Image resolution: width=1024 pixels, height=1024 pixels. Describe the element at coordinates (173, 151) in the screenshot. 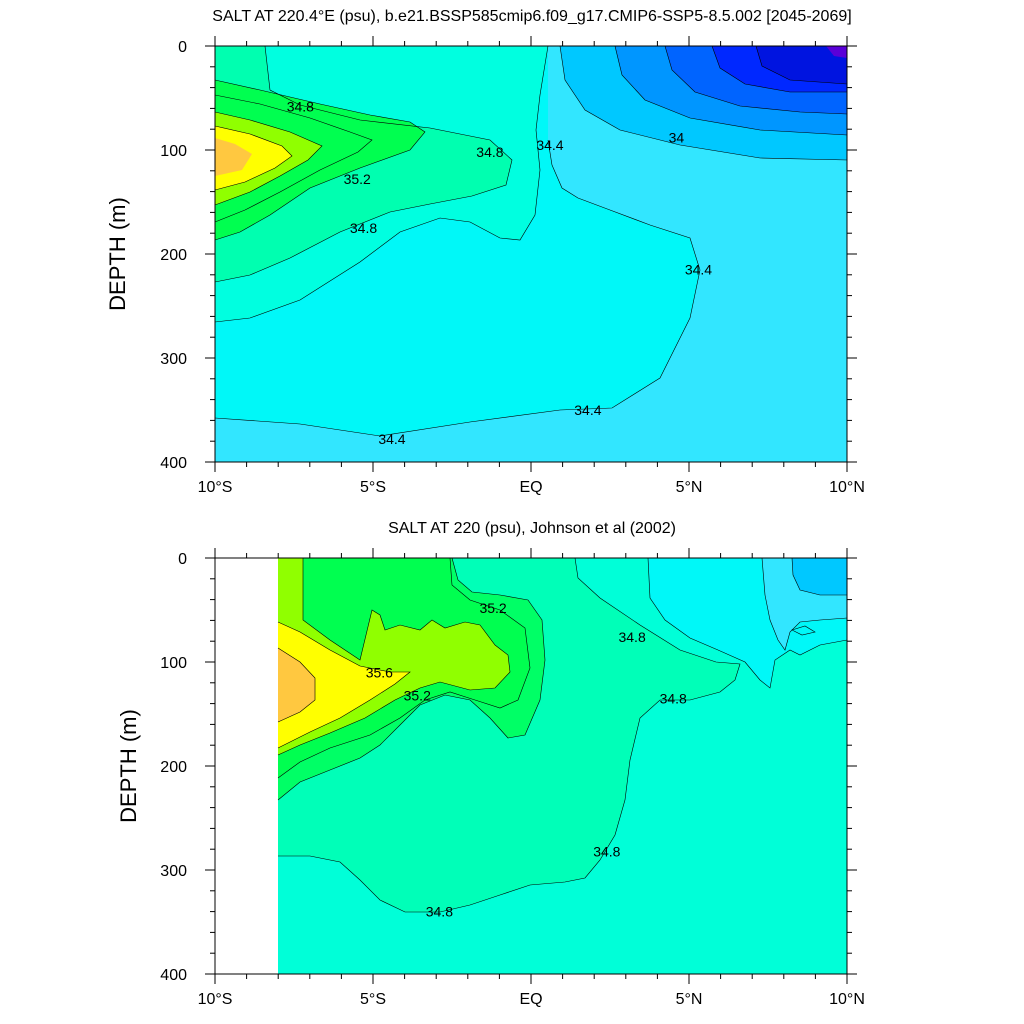

I see `top-y-tick-label: 100` at that location.